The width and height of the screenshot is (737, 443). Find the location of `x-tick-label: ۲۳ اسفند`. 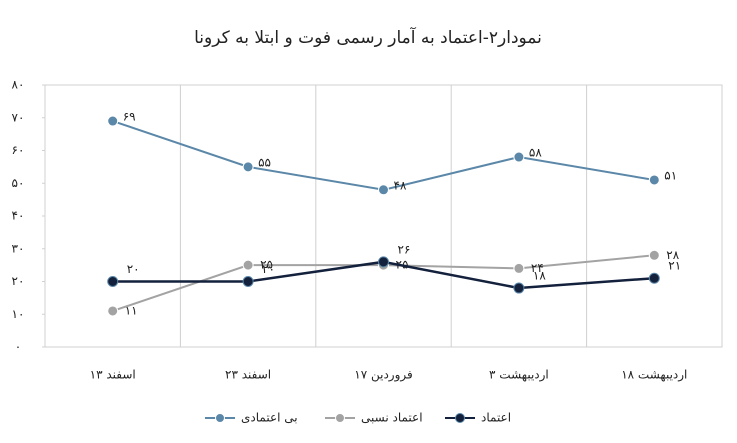

x-tick-label: ۲۳ اسفند is located at coordinates (248, 375).